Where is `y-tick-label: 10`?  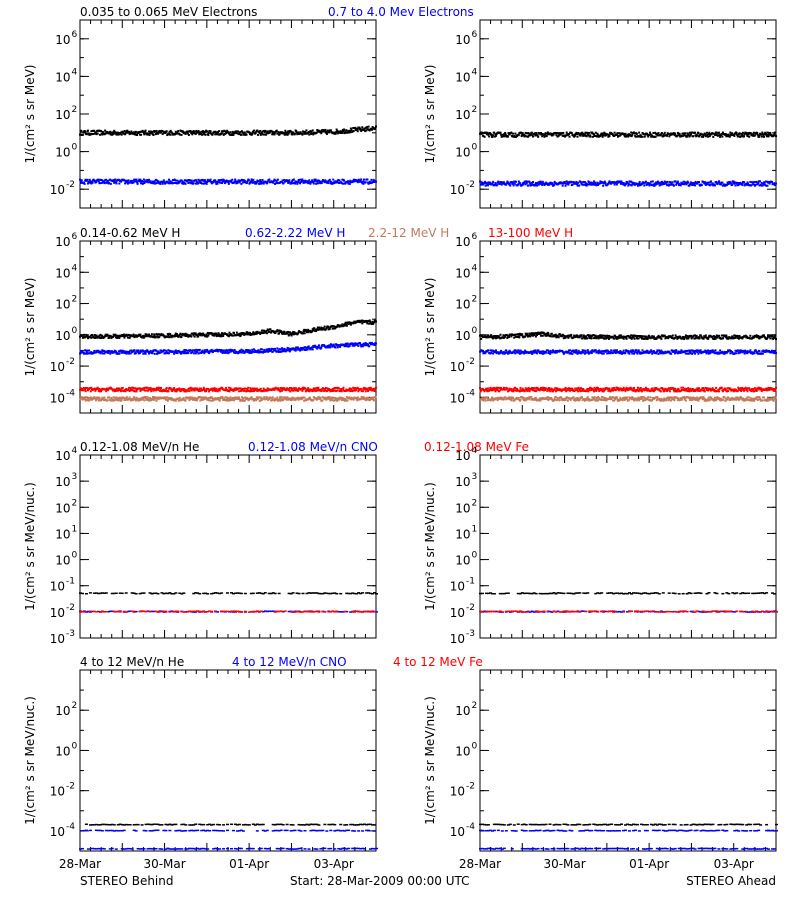 y-tick-label: 10 is located at coordinates (62, 305).